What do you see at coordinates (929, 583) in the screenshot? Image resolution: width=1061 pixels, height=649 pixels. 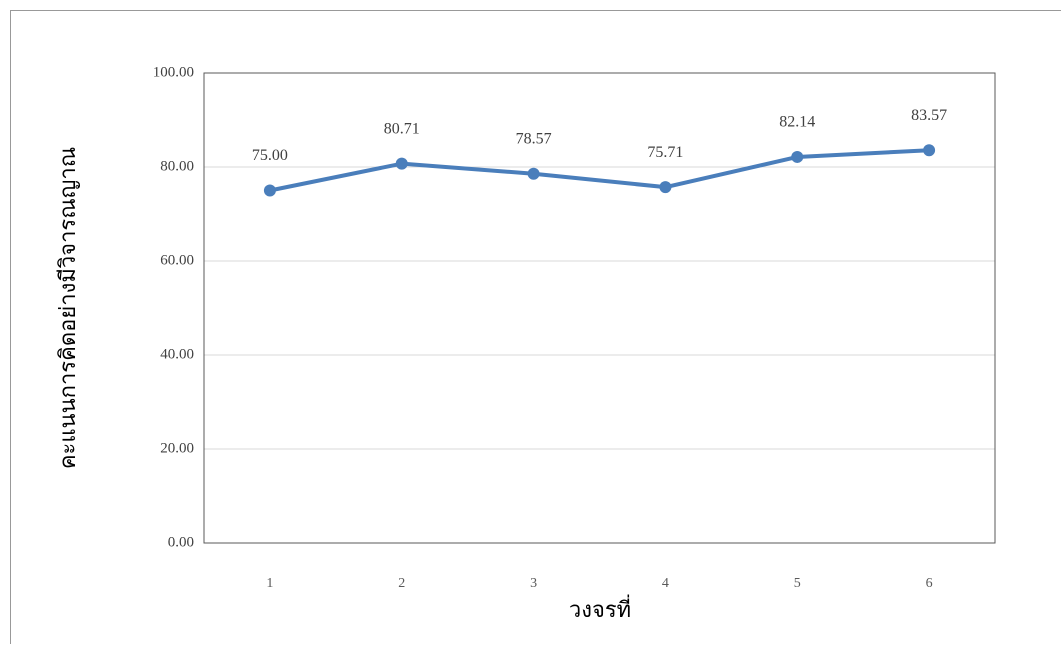 I see `x-tick-label: 6` at bounding box center [929, 583].